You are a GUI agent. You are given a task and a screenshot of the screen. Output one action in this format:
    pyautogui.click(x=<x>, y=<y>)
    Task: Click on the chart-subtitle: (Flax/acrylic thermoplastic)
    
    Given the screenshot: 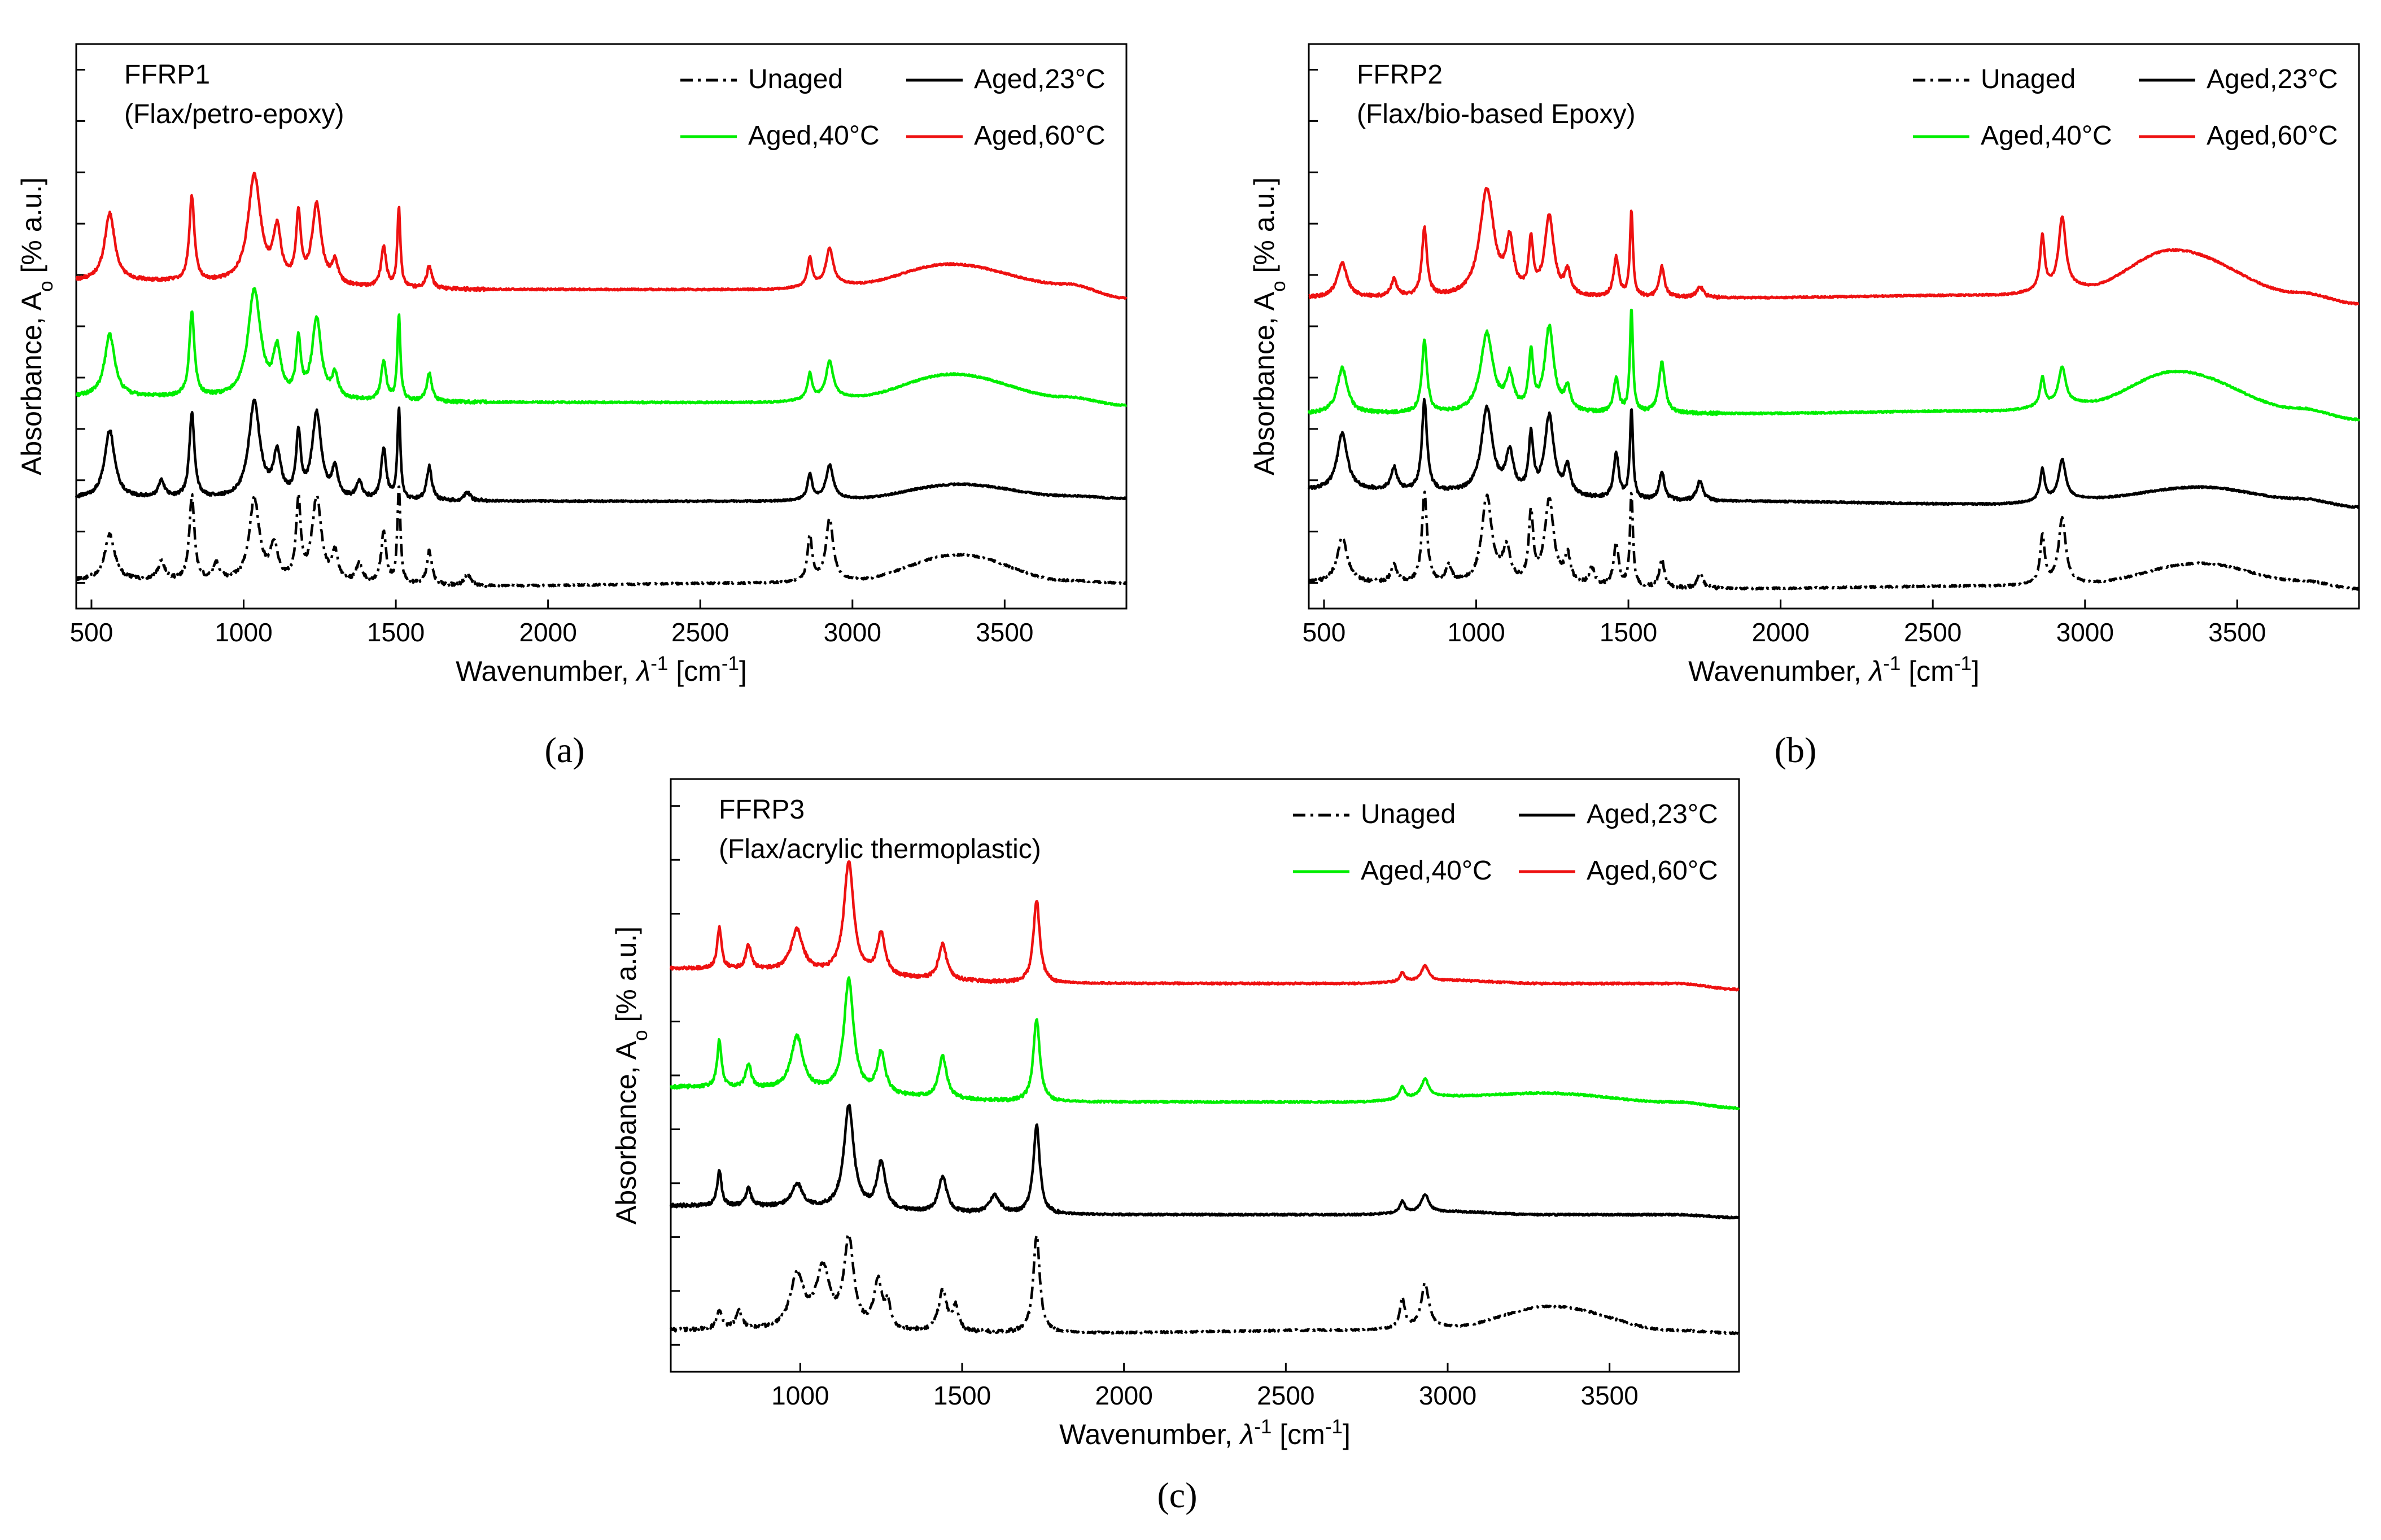 What is the action you would take?
    pyautogui.click(x=880, y=849)
    